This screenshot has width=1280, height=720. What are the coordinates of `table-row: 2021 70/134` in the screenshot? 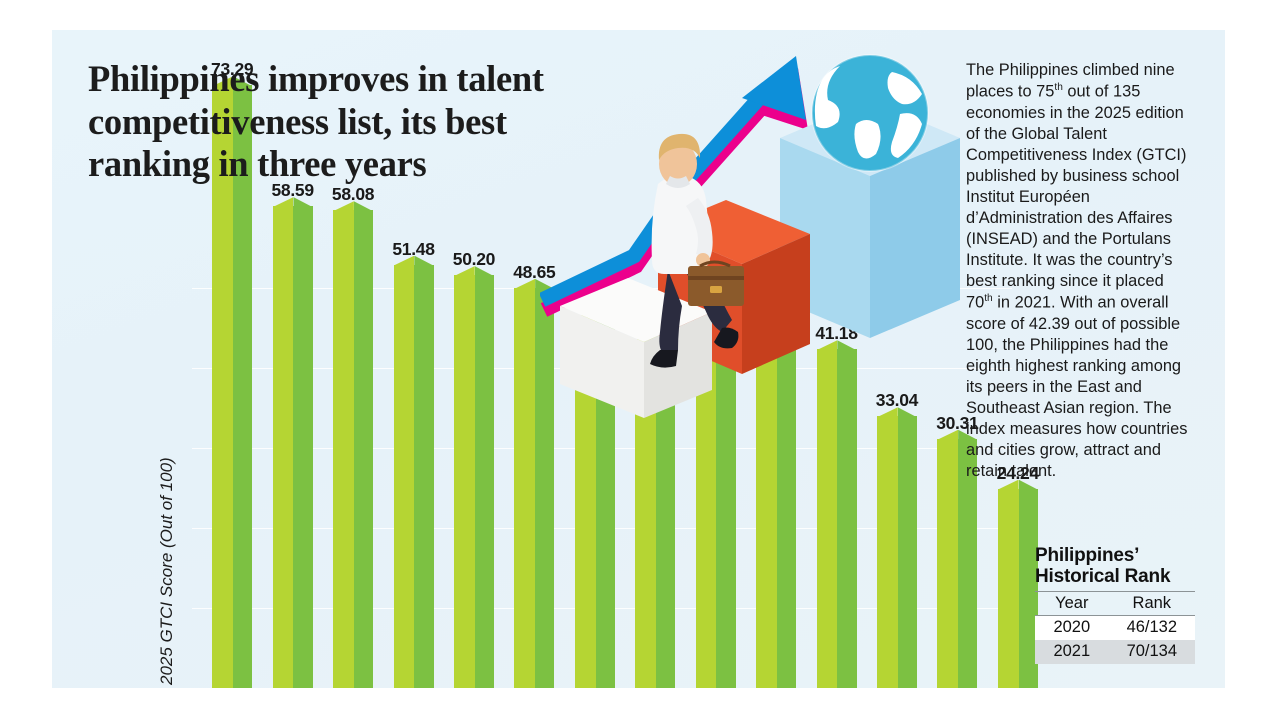 It's located at (1115, 651).